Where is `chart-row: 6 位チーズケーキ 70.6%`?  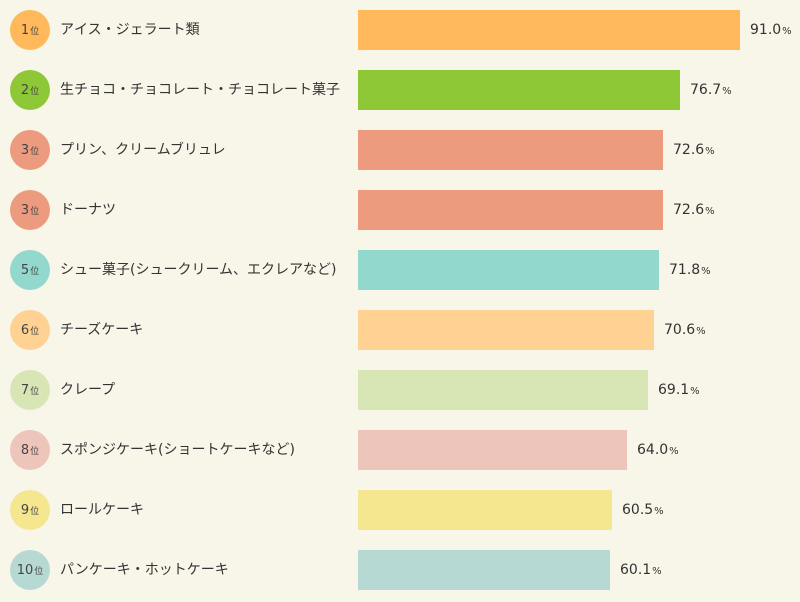 chart-row: 6 位チーズケーキ 70.6% is located at coordinates (400, 330).